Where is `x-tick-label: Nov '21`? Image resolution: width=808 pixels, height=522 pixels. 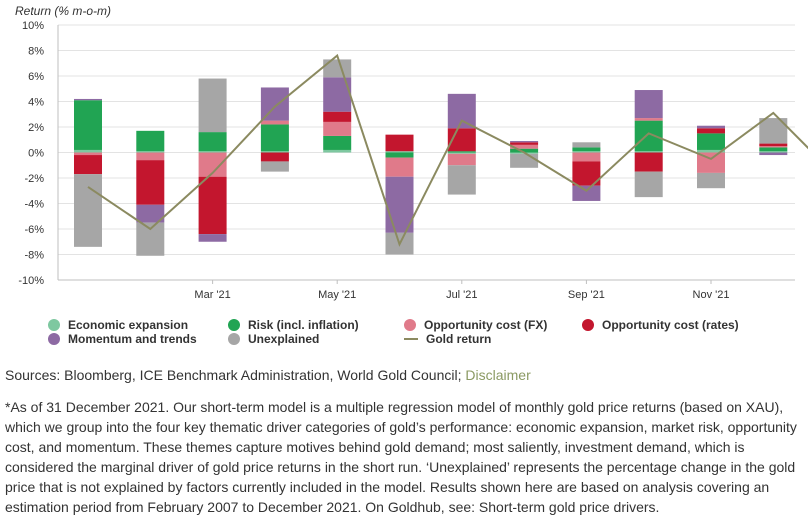
x-tick-label: Nov '21 is located at coordinates (711, 295).